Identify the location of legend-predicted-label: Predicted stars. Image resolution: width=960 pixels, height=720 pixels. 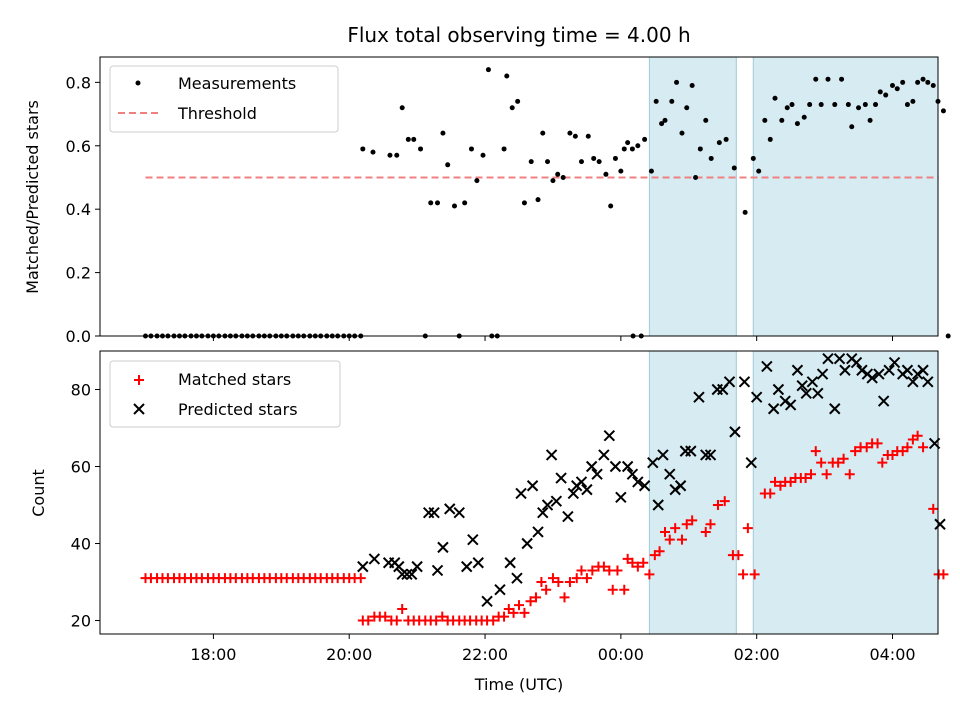
(238, 409).